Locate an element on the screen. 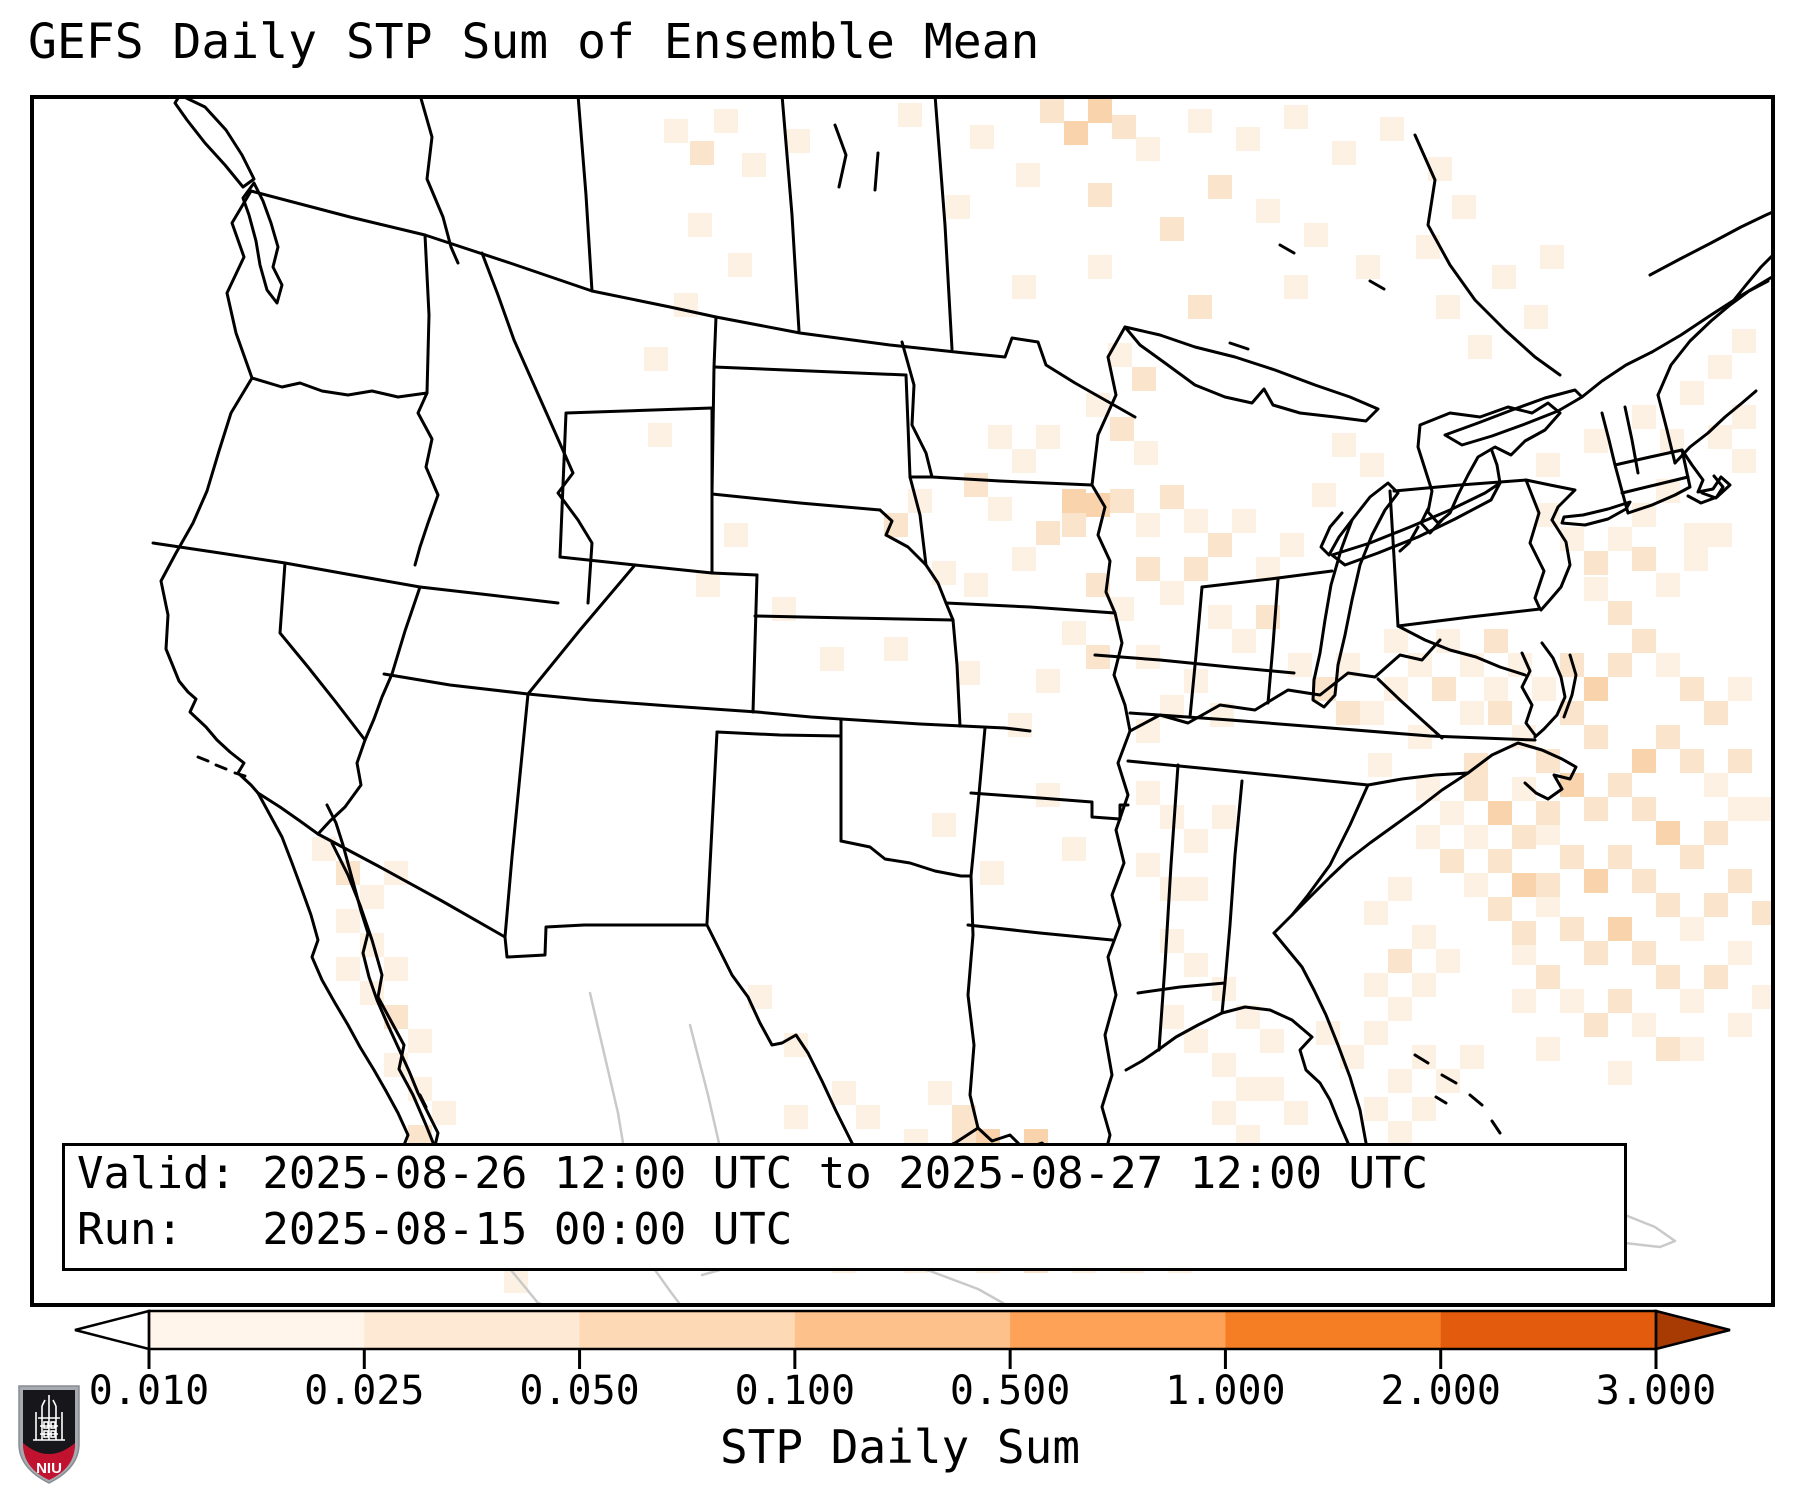  colorbar-tick-label: 1.000 is located at coordinates (1225, 1391).